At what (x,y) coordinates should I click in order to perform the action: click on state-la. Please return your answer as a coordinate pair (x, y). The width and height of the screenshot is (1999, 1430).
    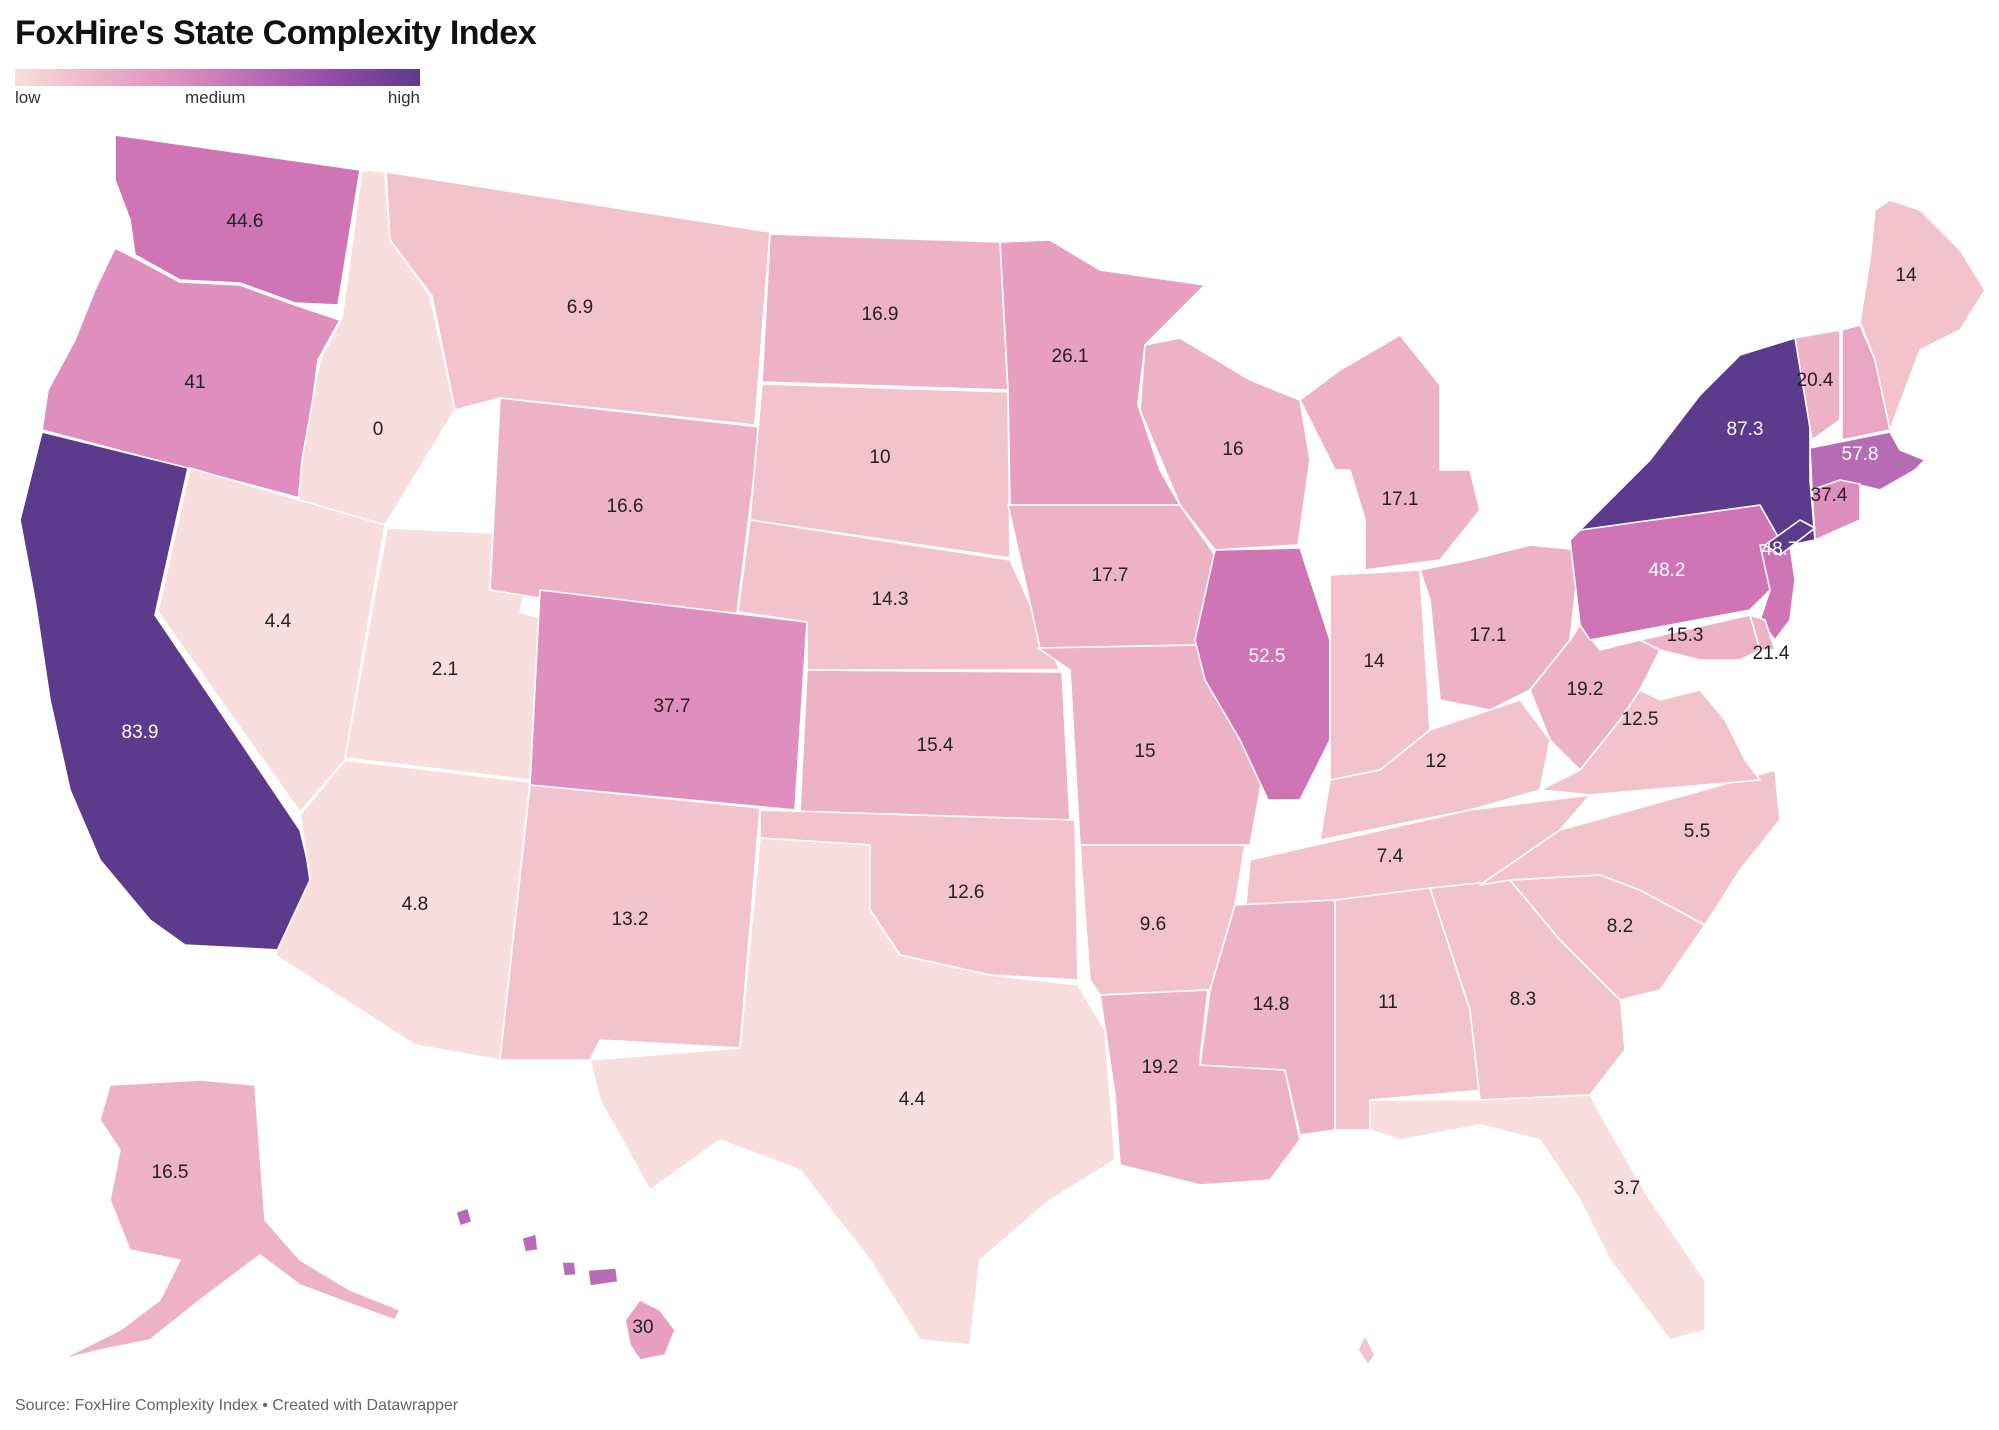
    Looking at the image, I should click on (1200, 1087).